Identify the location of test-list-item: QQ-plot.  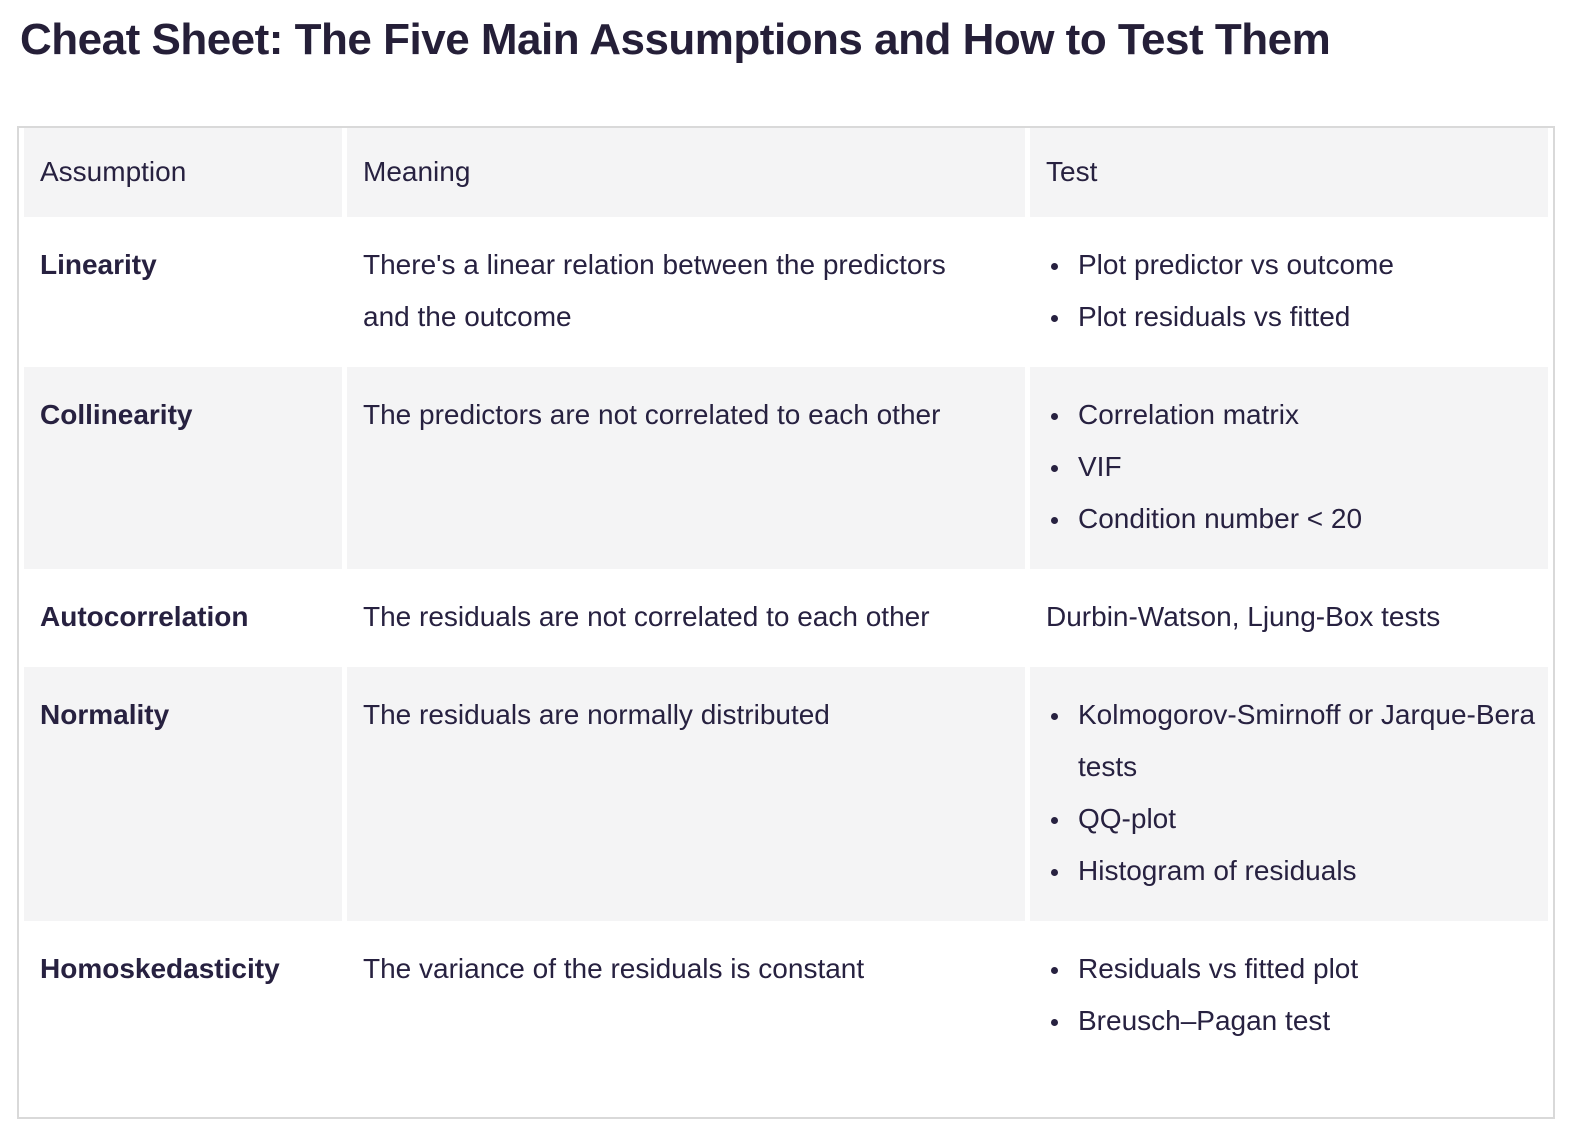
(1304, 819).